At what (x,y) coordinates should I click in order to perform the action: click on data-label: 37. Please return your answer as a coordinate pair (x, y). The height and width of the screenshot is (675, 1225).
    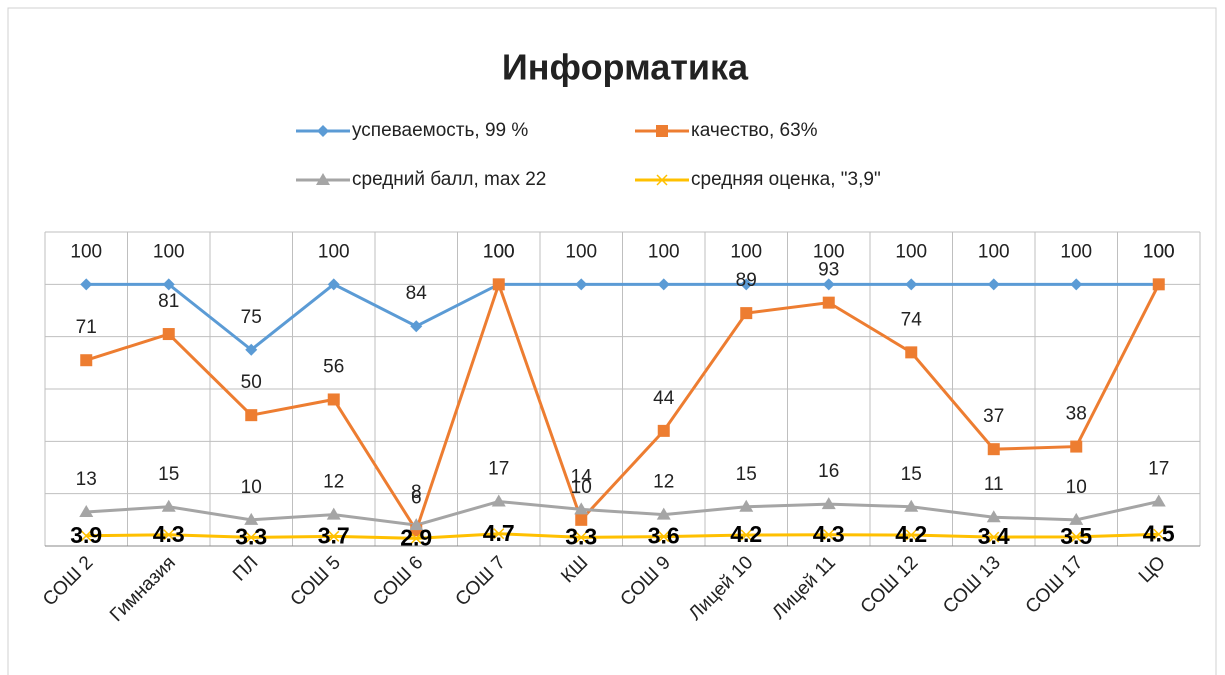
    Looking at the image, I should click on (993, 416).